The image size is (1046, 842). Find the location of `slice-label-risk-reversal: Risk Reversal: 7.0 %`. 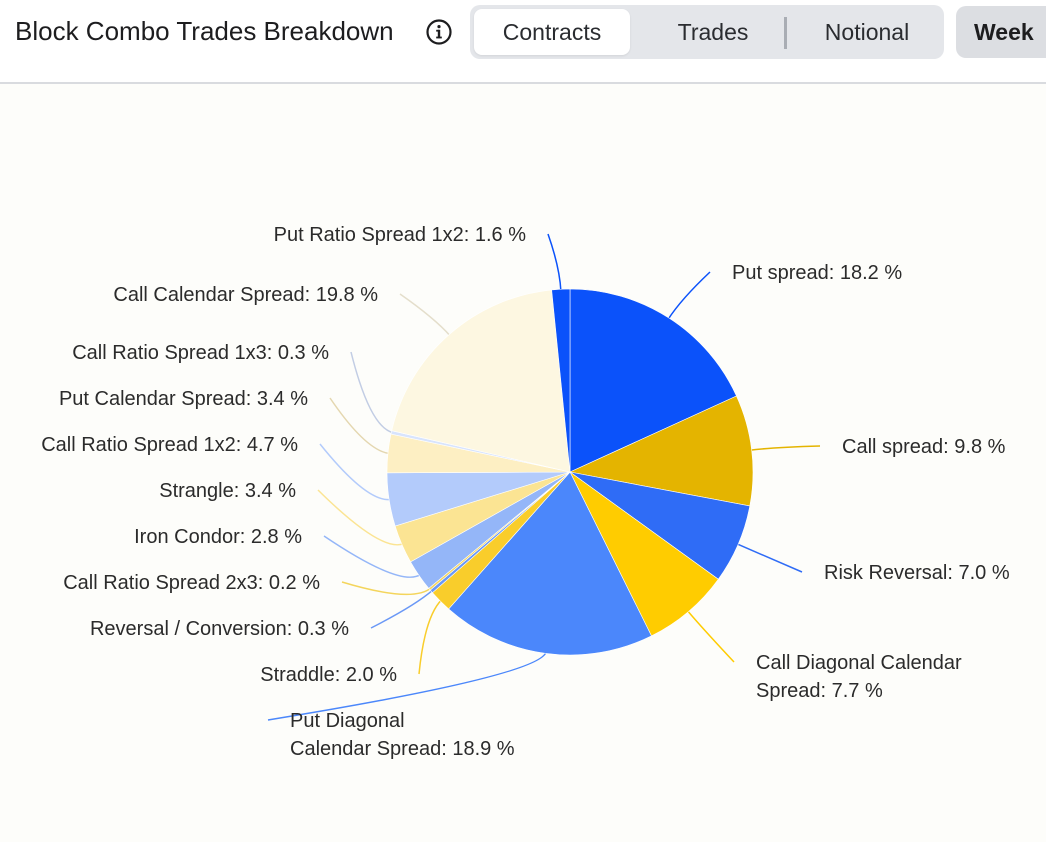

slice-label-risk-reversal: Risk Reversal: 7.0 % is located at coordinates (917, 573).